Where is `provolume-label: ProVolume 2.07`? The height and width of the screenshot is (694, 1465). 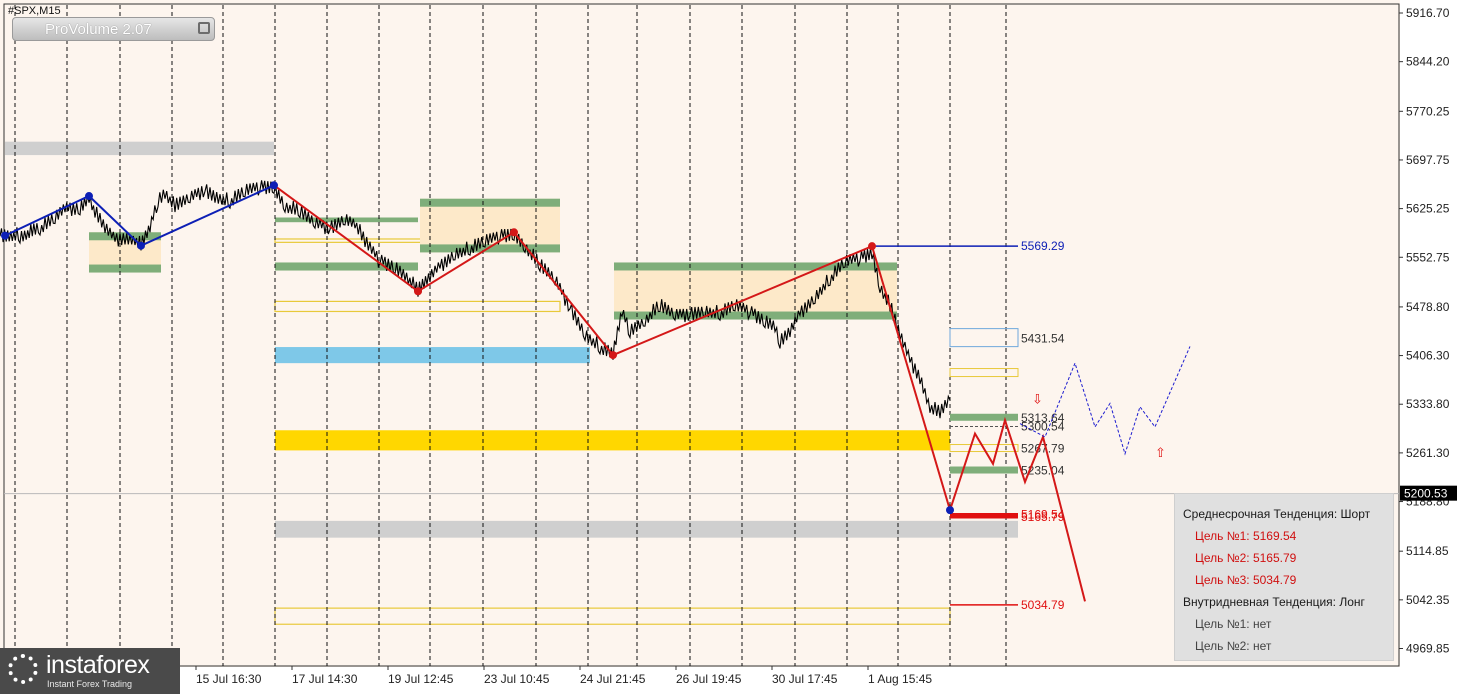
provolume-label: ProVolume 2.07 is located at coordinates (98, 29).